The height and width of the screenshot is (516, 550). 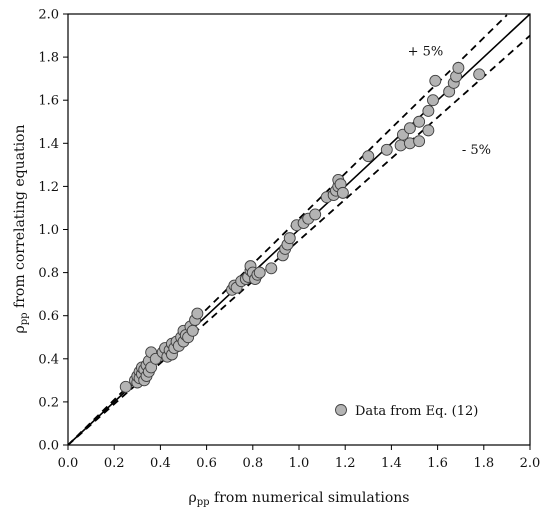 I want to click on x-axis-title-subscript: pp, so click(x=203, y=502).